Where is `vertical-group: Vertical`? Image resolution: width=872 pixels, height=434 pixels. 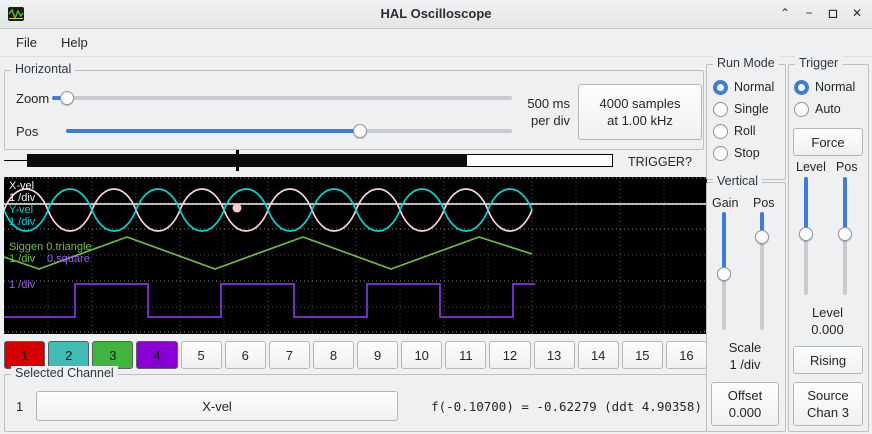
vertical-group: Vertical is located at coordinates (746, 303).